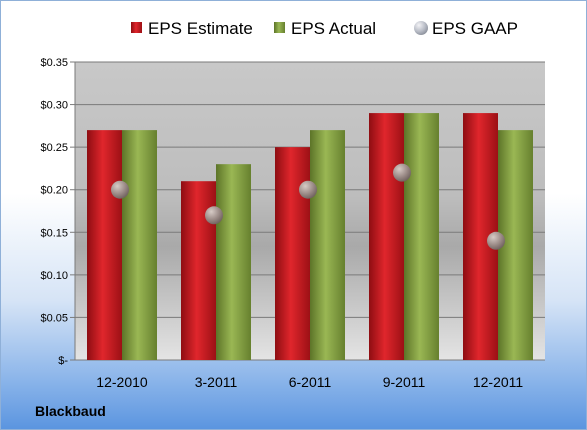 The height and width of the screenshot is (430, 587). Describe the element at coordinates (54, 233) in the screenshot. I see `y-tick-label: $0.15` at that location.